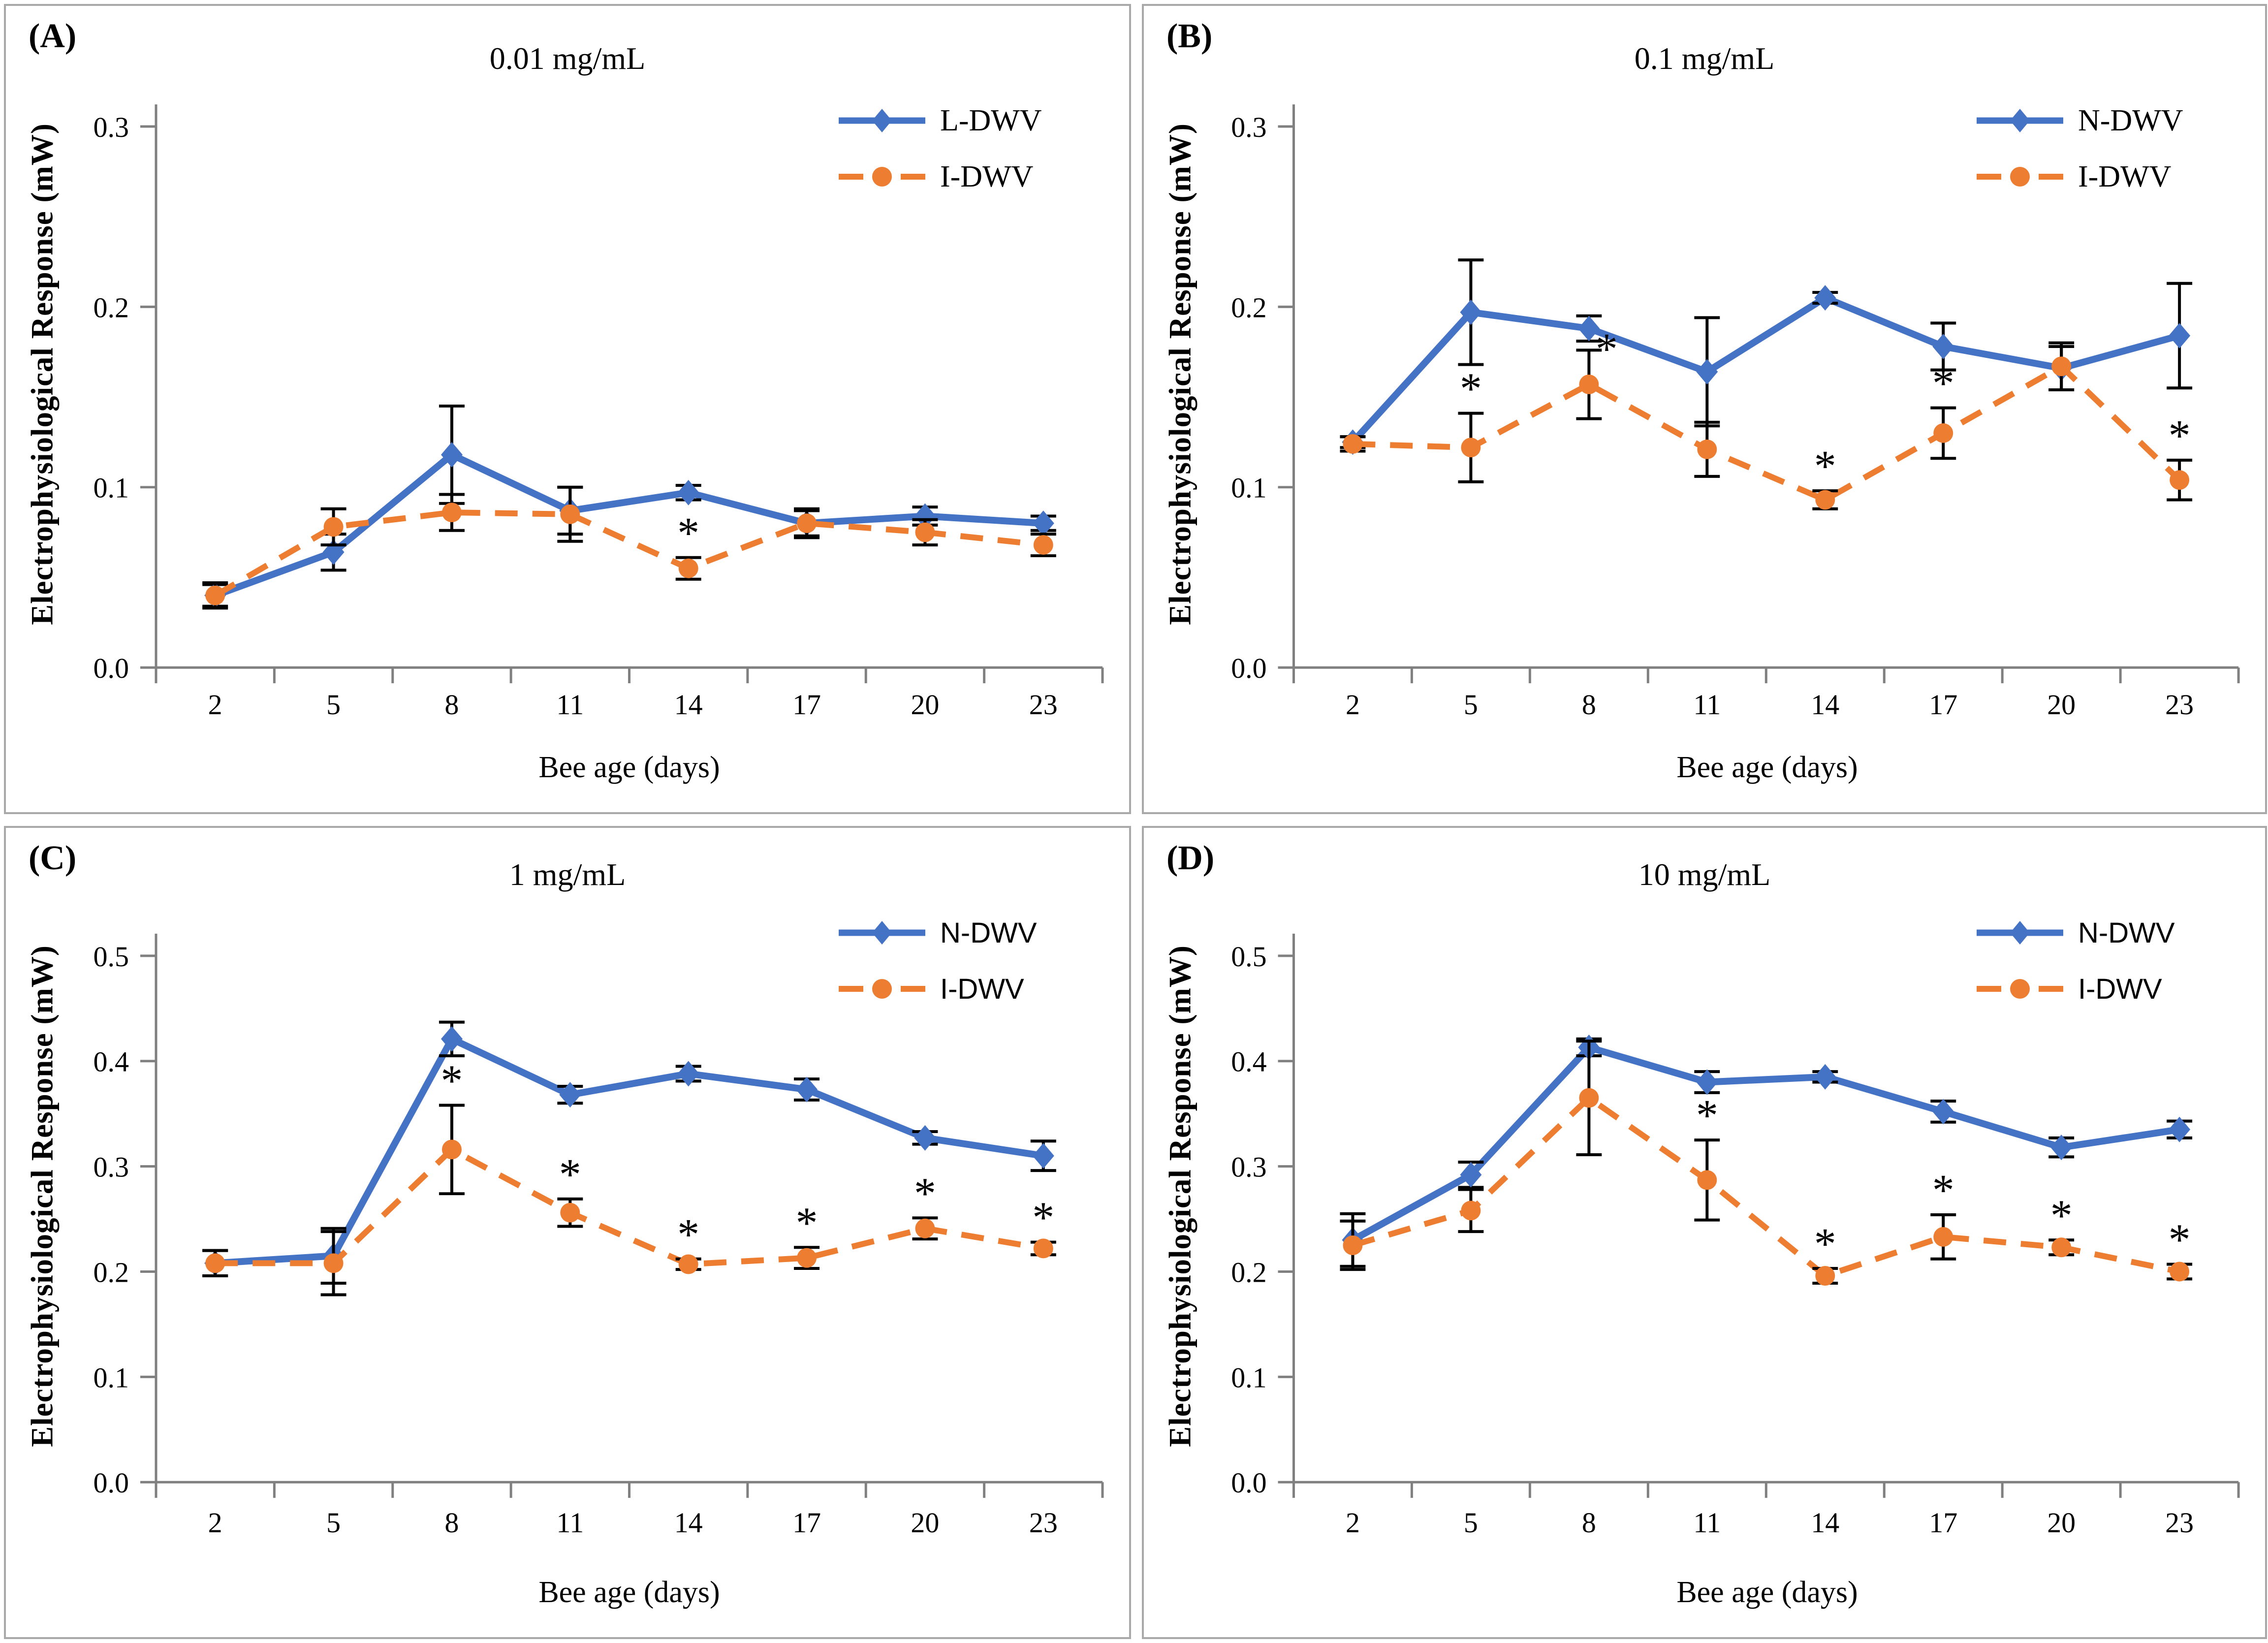 The width and height of the screenshot is (2268, 1643). Describe the element at coordinates (567, 58) in the screenshot. I see `chart-title: 0.01 mg/mL` at that location.